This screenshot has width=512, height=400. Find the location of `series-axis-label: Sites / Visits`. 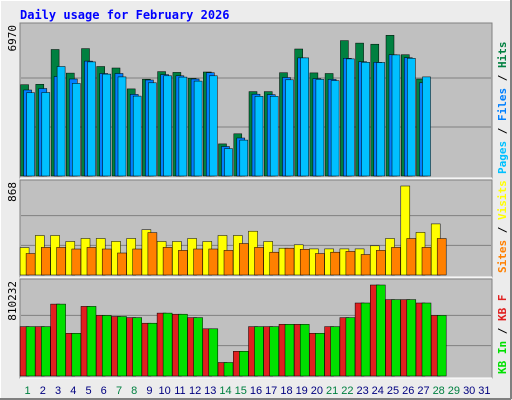

series-axis-label: Sites / Visits is located at coordinates (502, 226).